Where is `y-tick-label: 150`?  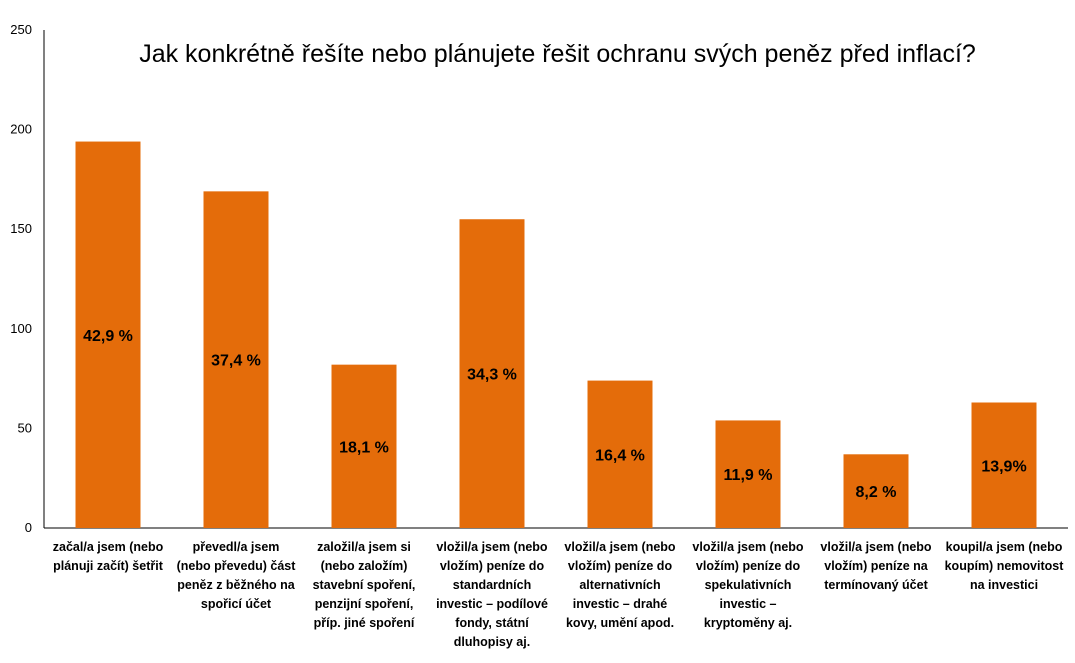
y-tick-label: 150 is located at coordinates (21, 228).